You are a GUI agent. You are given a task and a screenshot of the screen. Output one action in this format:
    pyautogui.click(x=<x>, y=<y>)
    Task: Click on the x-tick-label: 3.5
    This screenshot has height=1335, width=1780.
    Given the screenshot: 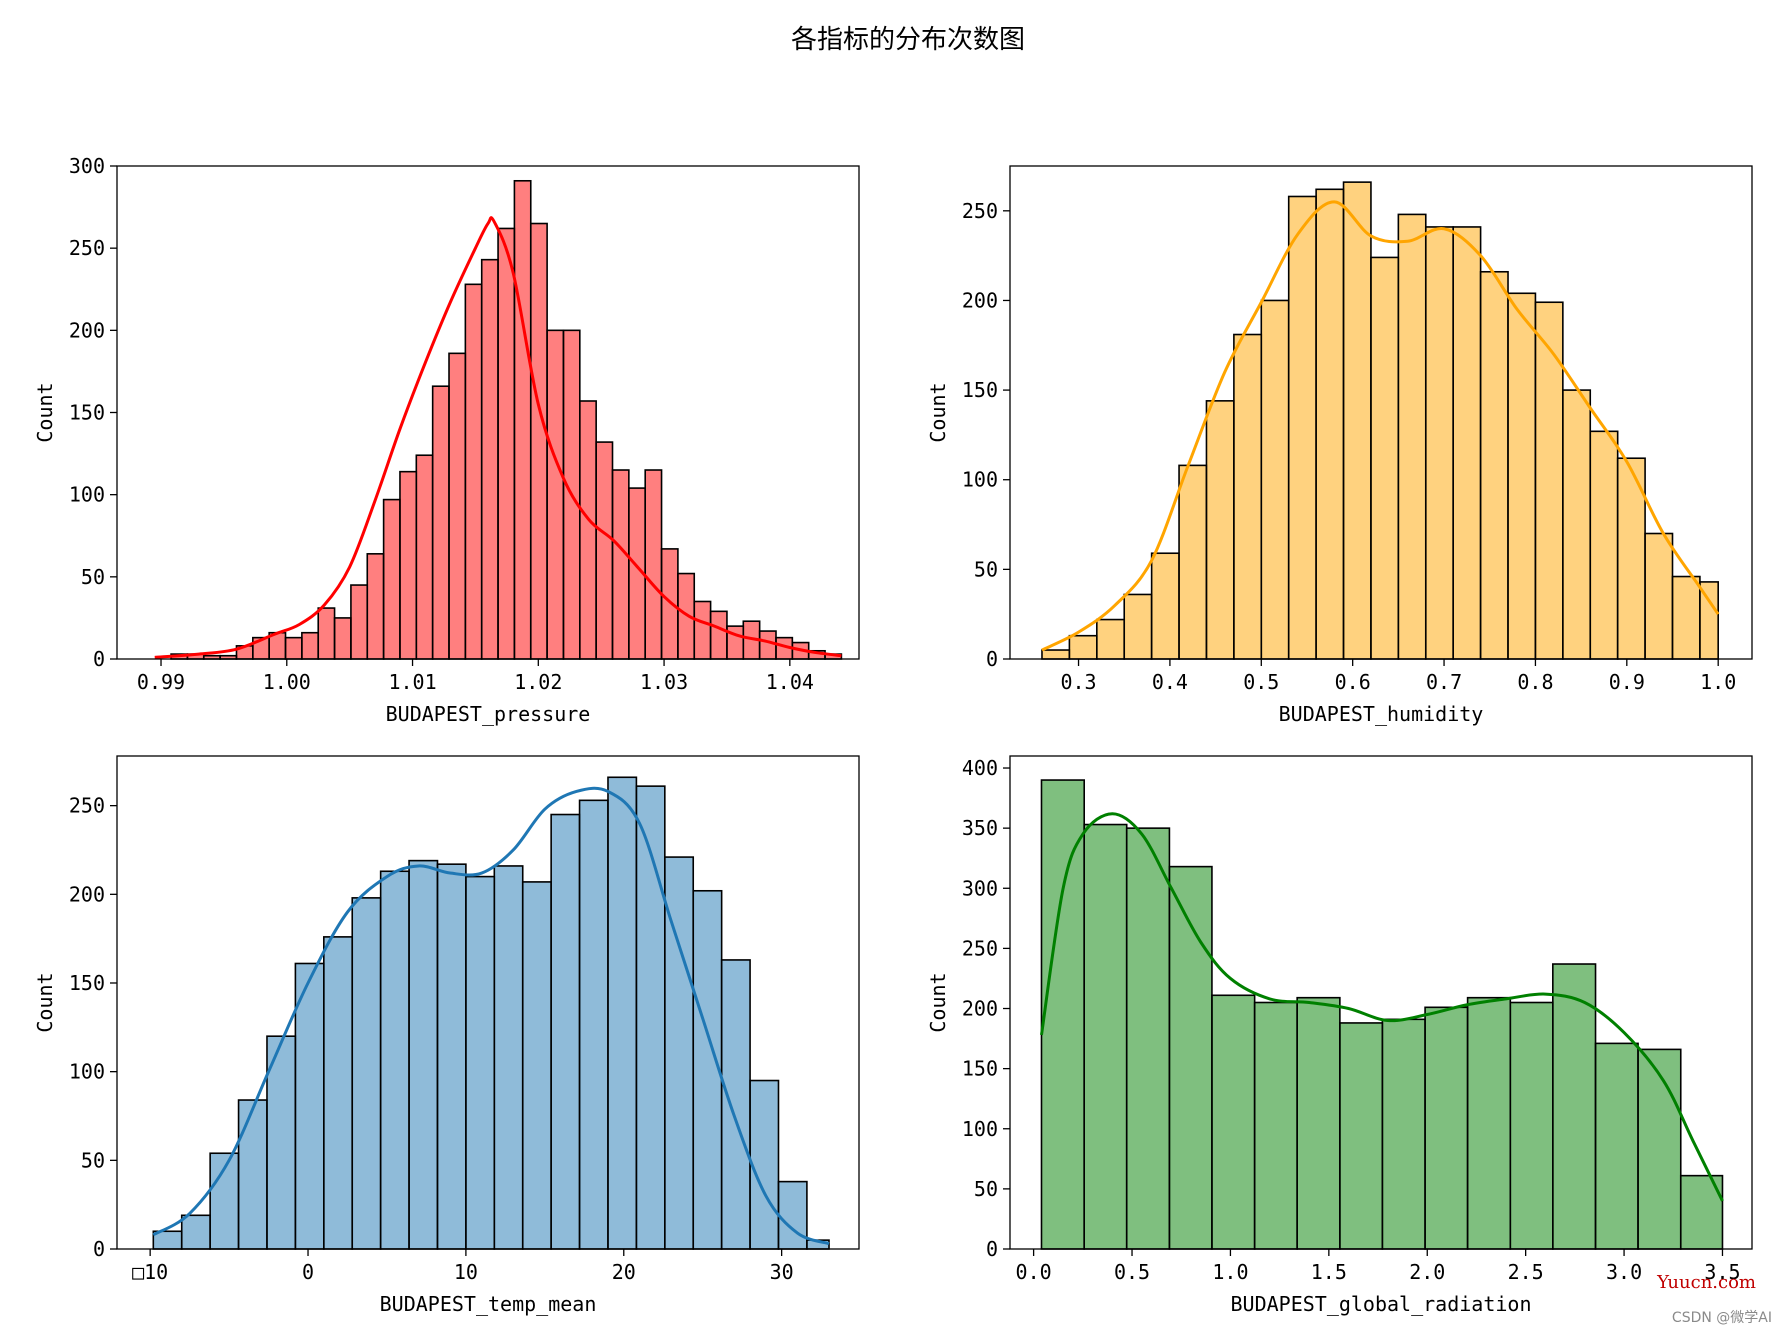 What is the action you would take?
    pyautogui.click(x=1722, y=1272)
    